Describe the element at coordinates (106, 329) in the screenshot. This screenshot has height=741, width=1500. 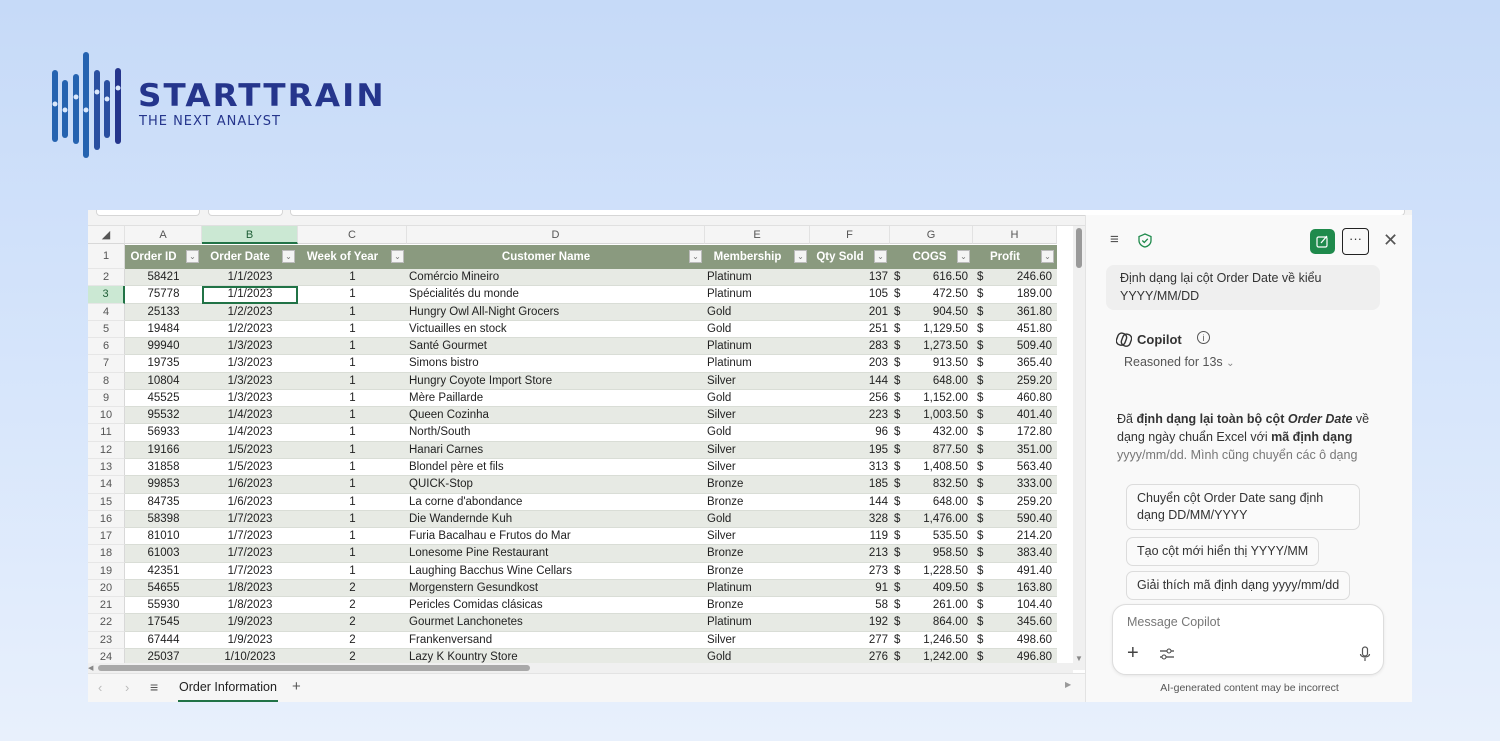
I see `row-number: 5` at that location.